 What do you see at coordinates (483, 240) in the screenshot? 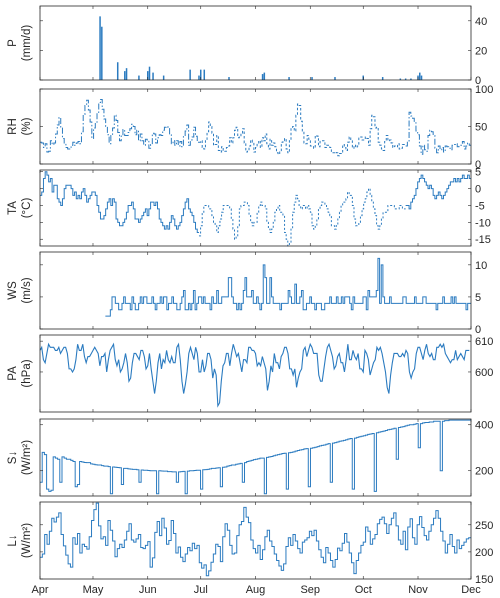
I see `y-tick-label: -15` at bounding box center [483, 240].